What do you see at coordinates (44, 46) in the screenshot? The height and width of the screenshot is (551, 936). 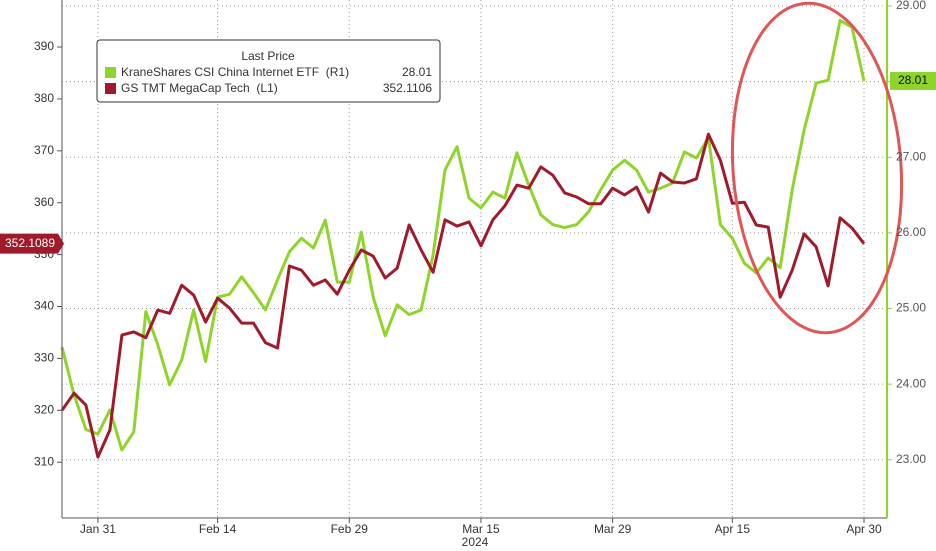 I see `y-tick-label: 390` at bounding box center [44, 46].